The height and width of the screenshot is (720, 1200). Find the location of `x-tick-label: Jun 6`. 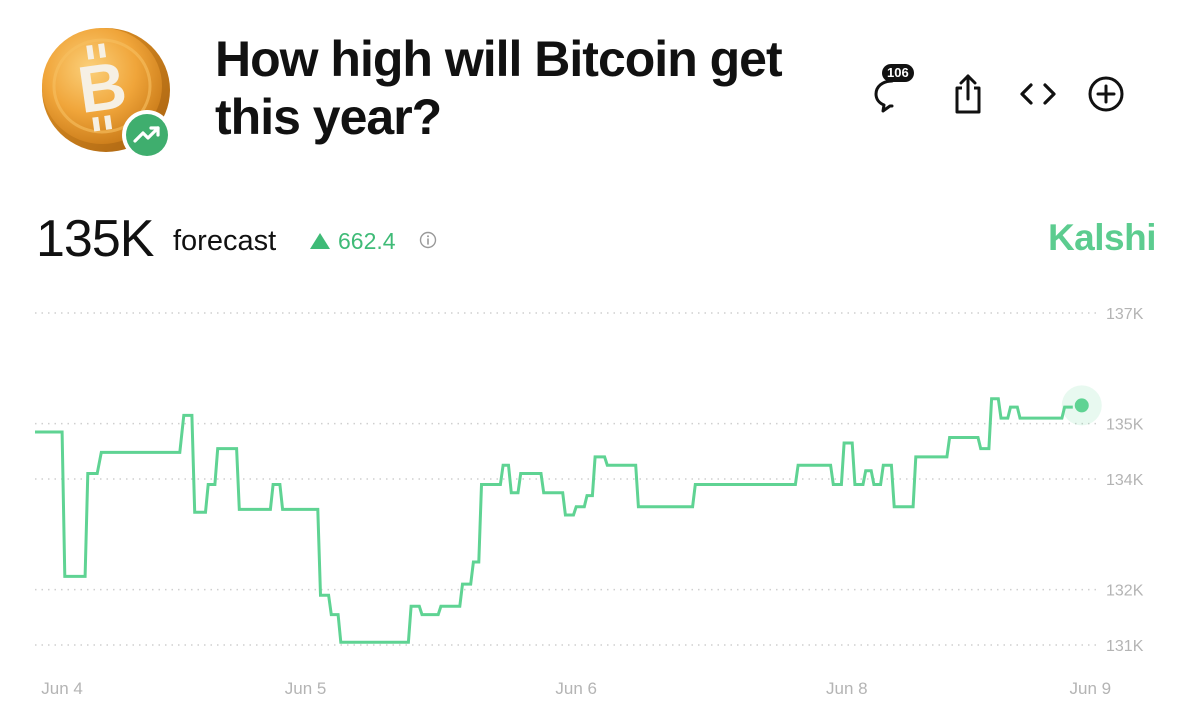

x-tick-label: Jun 6 is located at coordinates (576, 688).